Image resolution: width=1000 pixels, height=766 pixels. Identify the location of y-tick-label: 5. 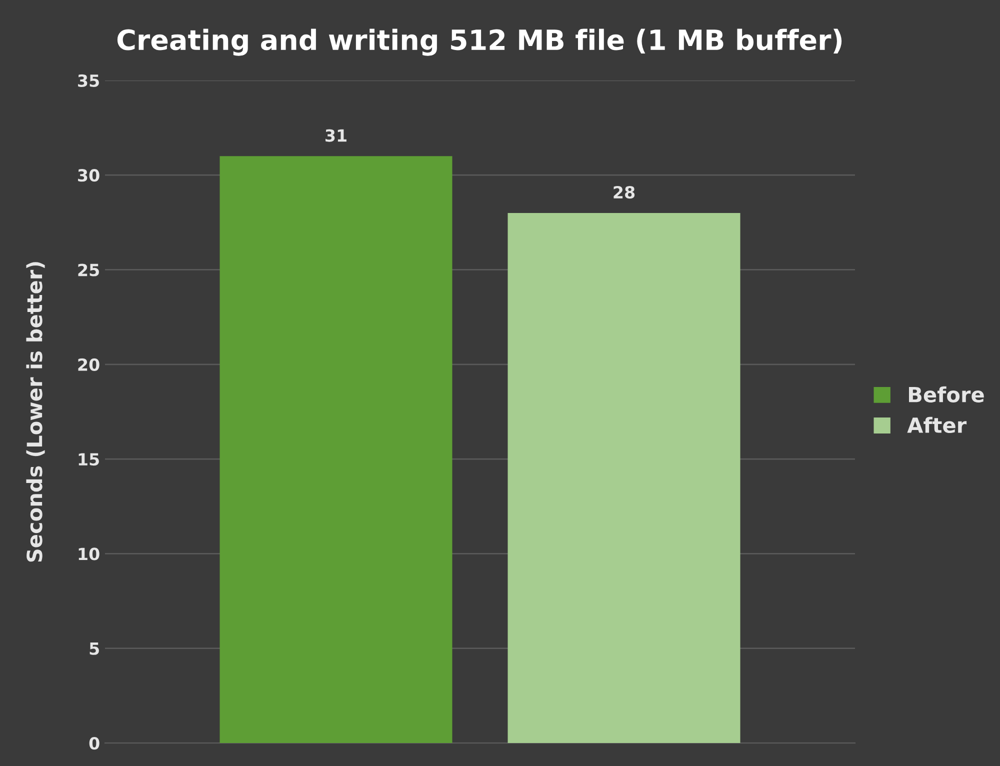
(94, 648).